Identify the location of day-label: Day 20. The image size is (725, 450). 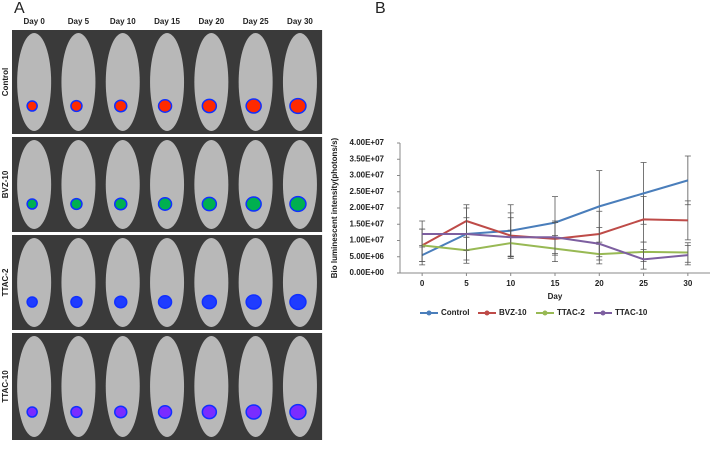
(211, 21).